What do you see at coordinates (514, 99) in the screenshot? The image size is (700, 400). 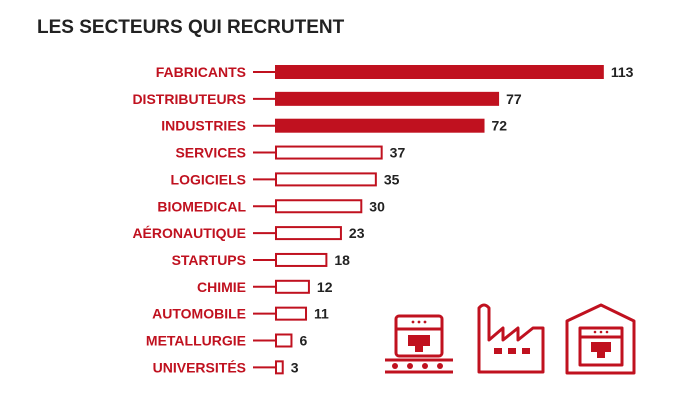 I see `value-label: 77` at bounding box center [514, 99].